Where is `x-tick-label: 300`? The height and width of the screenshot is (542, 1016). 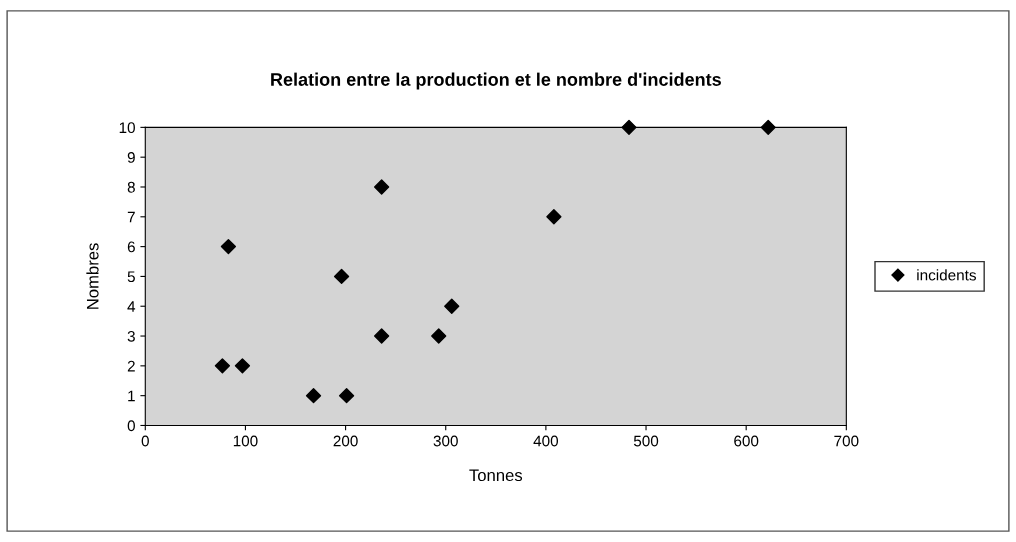
x-tick-label: 300 is located at coordinates (445, 441).